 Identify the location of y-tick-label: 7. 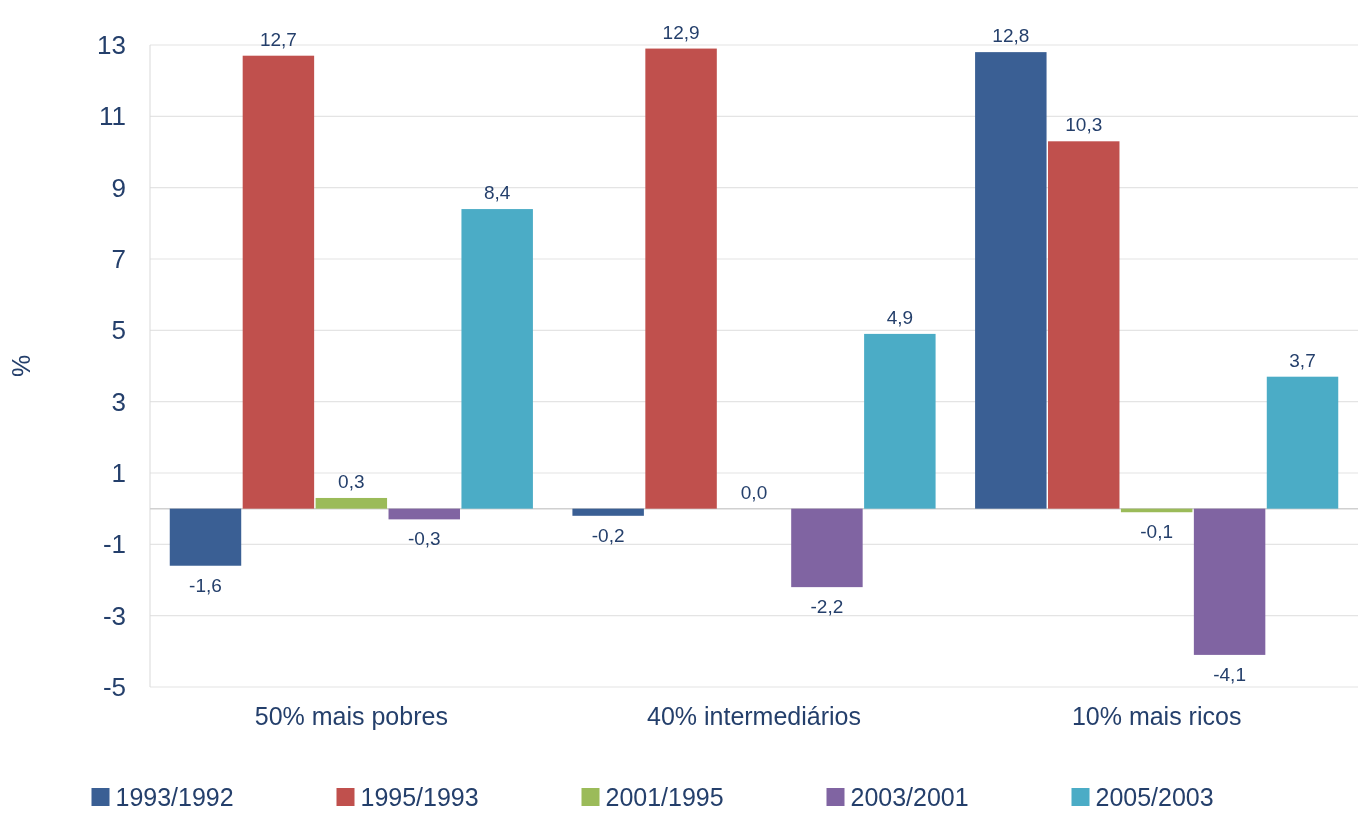
(118, 259).